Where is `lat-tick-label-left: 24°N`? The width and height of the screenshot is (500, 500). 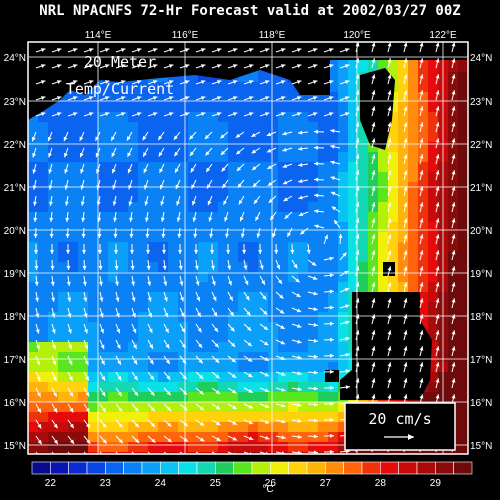 lat-tick-label-left: 24°N is located at coordinates (15, 58).